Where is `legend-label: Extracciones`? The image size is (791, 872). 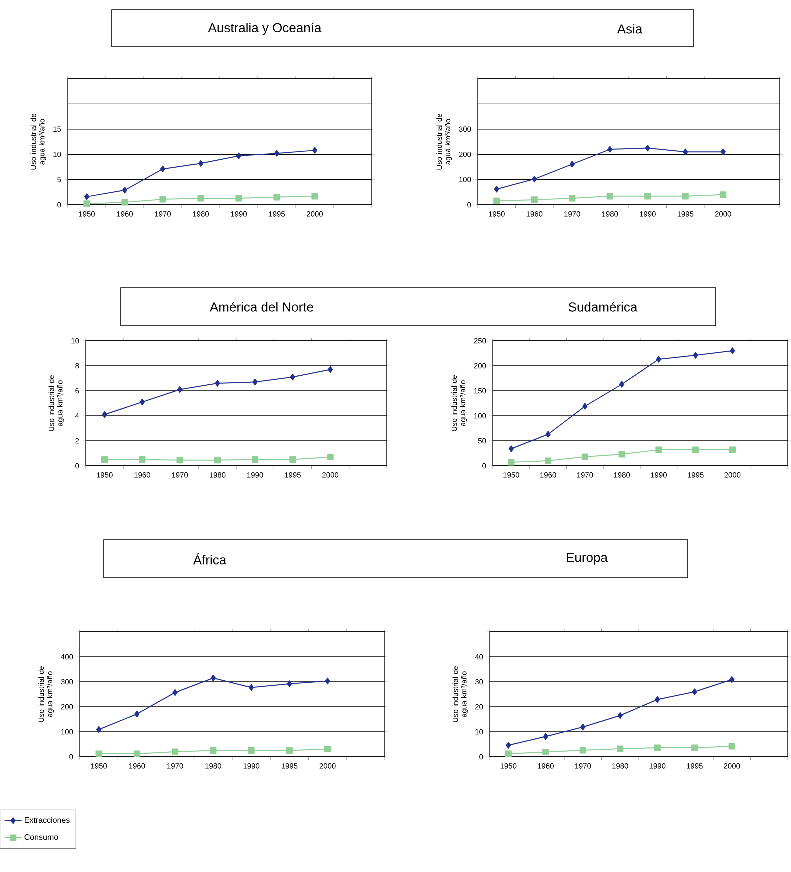
legend-label: Extracciones is located at coordinates (47, 820).